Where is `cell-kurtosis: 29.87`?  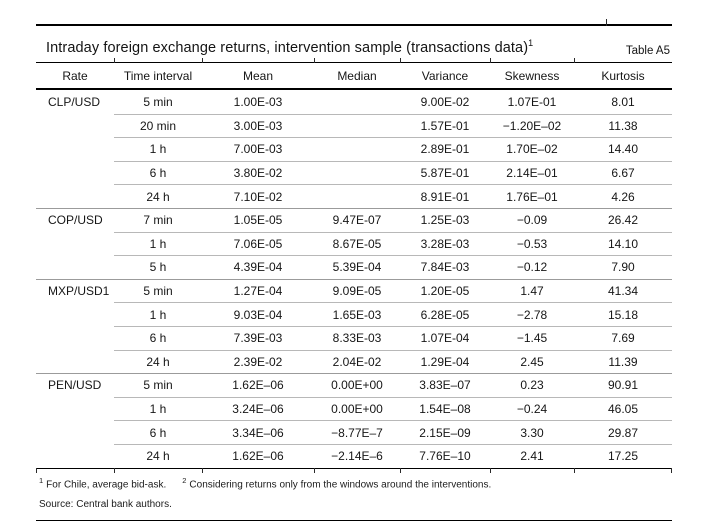
cell-kurtosis: 29.87 is located at coordinates (623, 432).